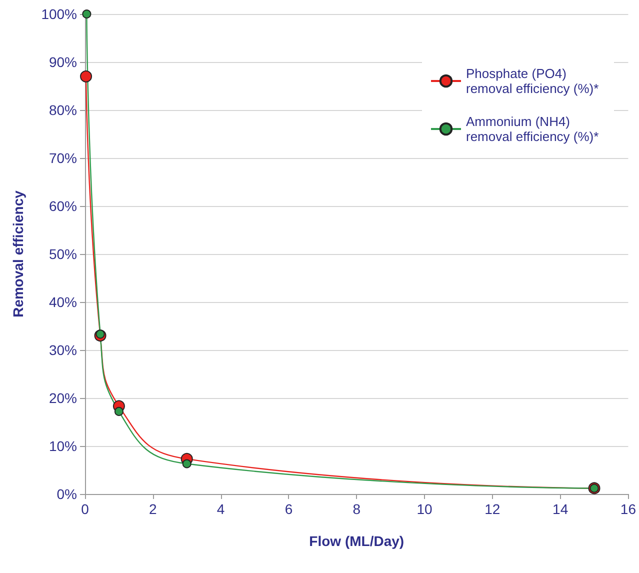 The height and width of the screenshot is (573, 639). Describe the element at coordinates (62, 206) in the screenshot. I see `y-tick-label: 60%` at that location.